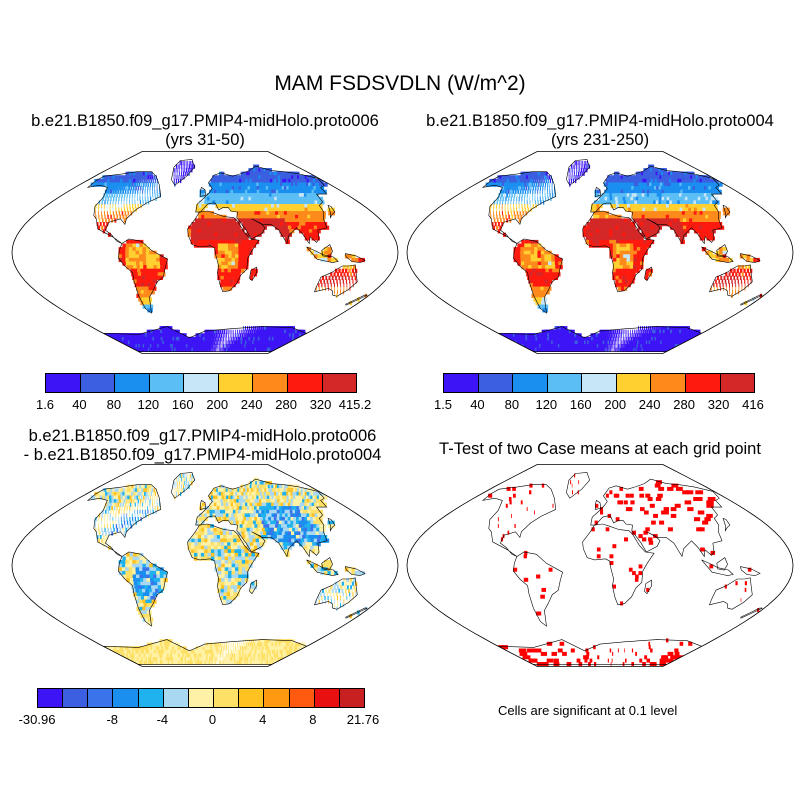 This screenshot has width=800, height=800. What do you see at coordinates (580, 404) in the screenshot?
I see `colorbar-tick-label: 160` at bounding box center [580, 404].